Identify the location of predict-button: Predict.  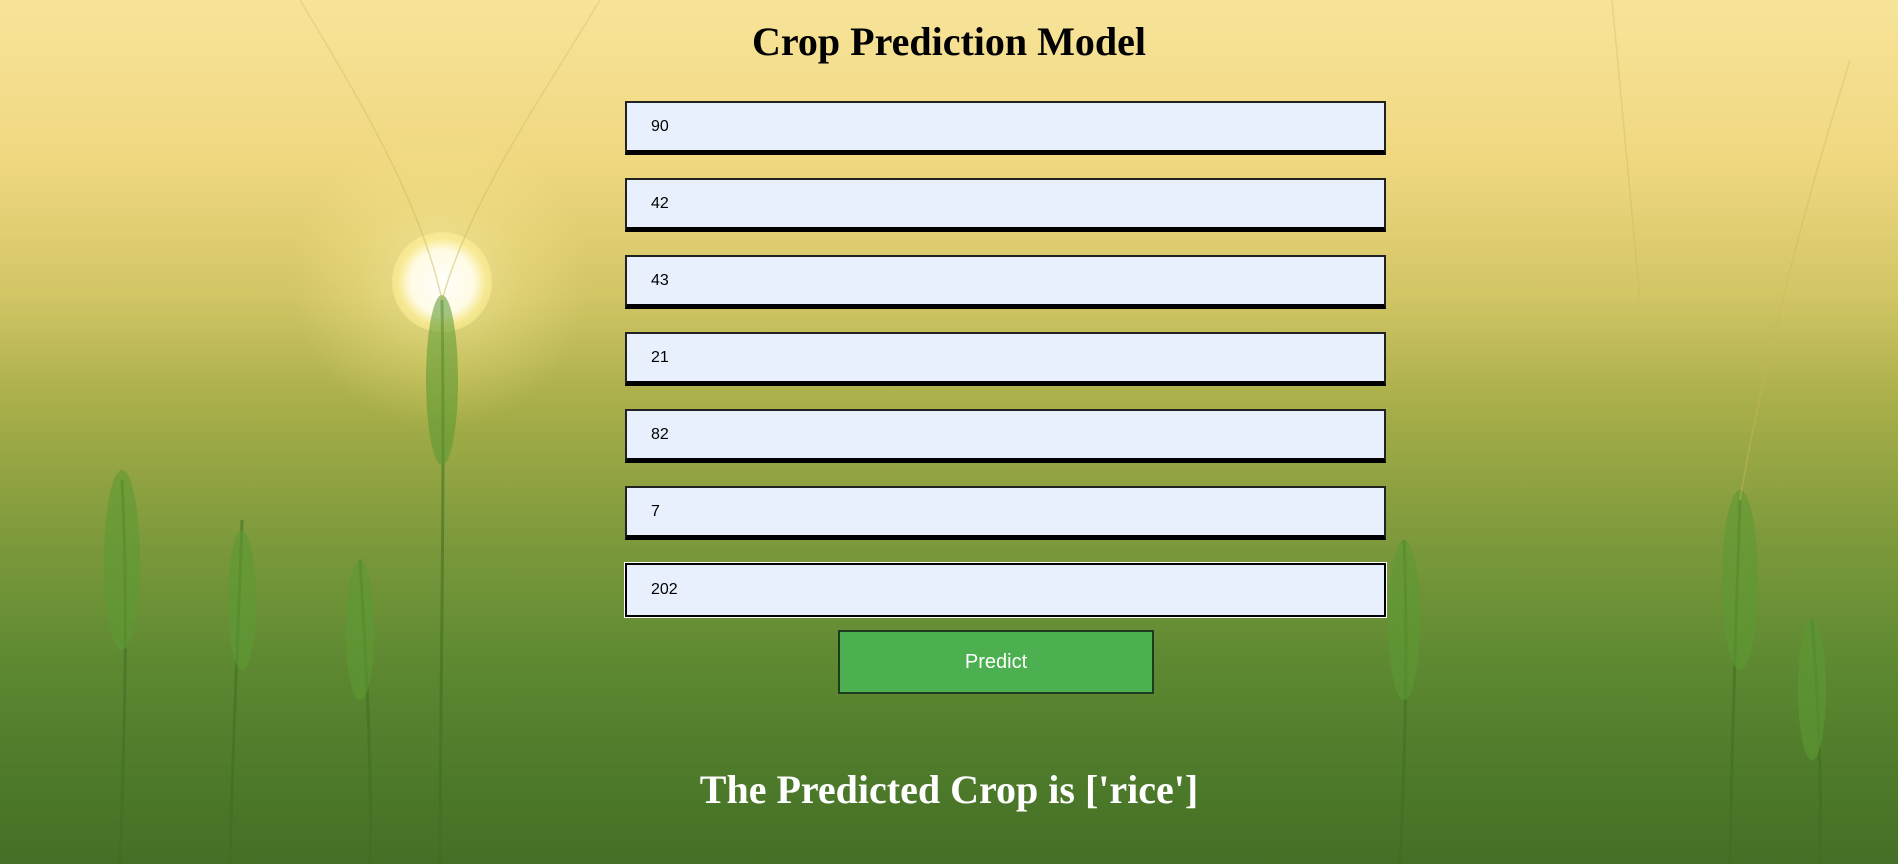
(996, 662).